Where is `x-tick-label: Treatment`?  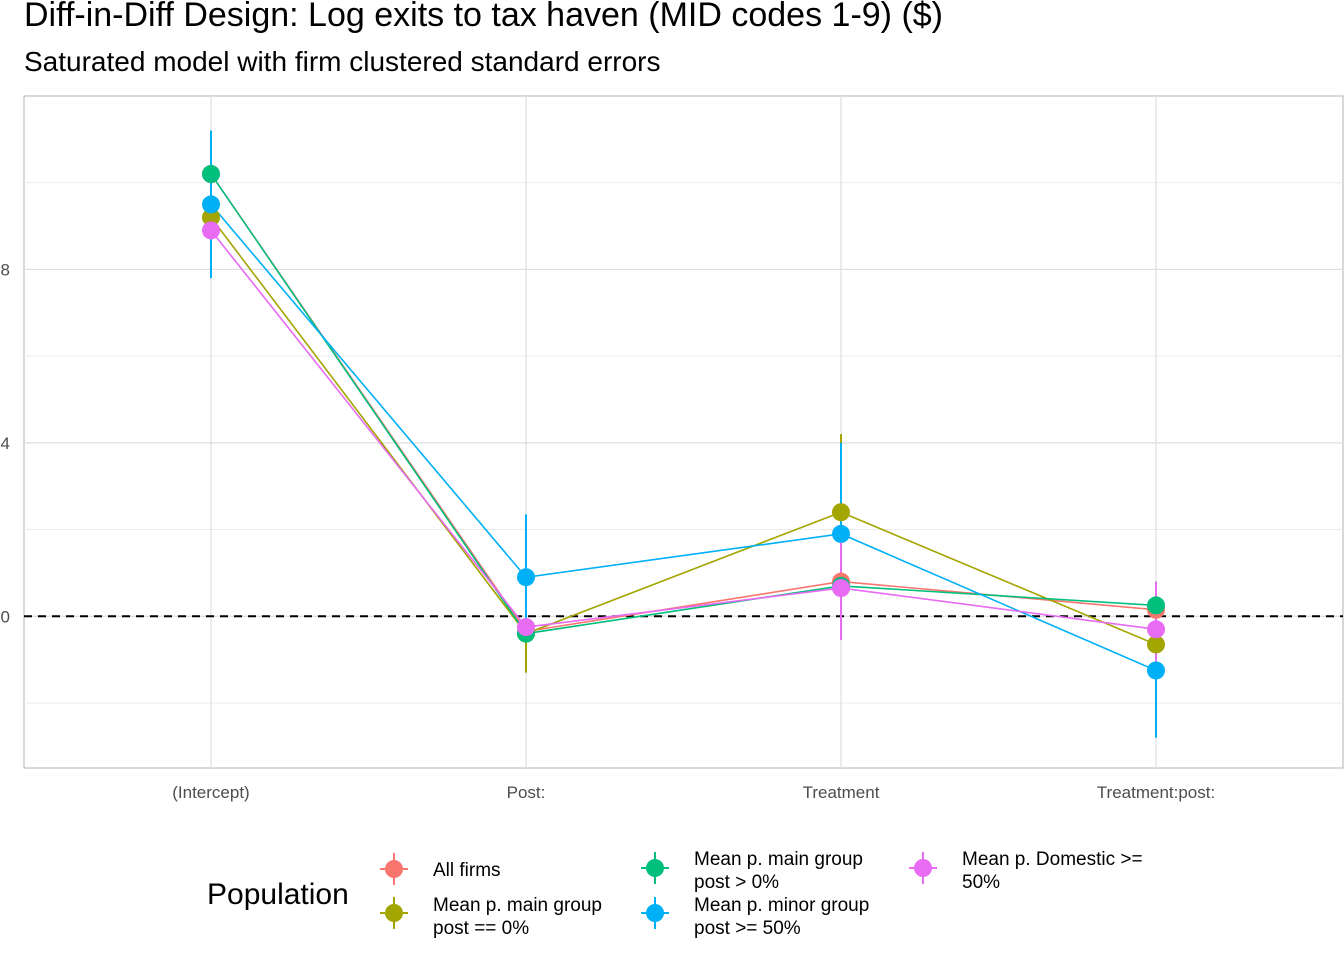 x-tick-label: Treatment is located at coordinates (841, 792).